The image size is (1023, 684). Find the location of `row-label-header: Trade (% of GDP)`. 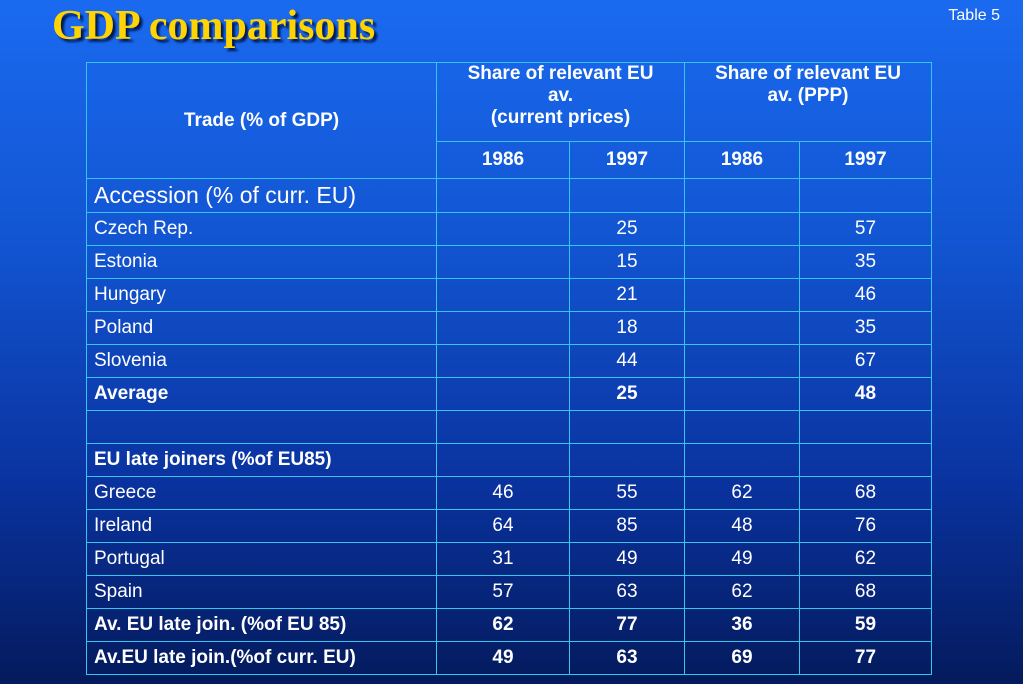

row-label-header: Trade (% of GDP) is located at coordinates (261, 120).